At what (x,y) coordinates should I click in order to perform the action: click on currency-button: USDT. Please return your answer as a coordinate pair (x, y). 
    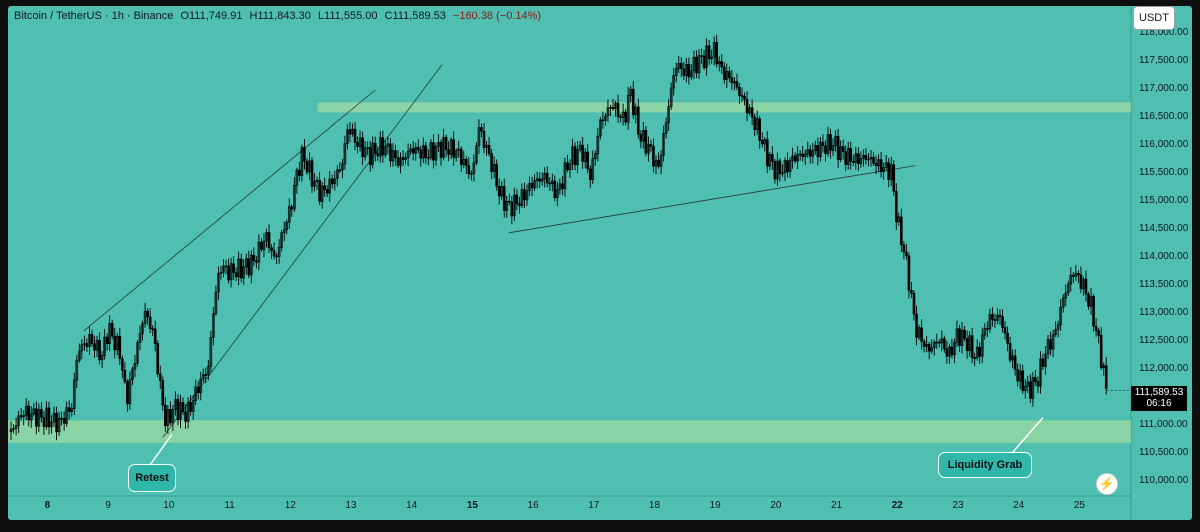
    Looking at the image, I should click on (1154, 18).